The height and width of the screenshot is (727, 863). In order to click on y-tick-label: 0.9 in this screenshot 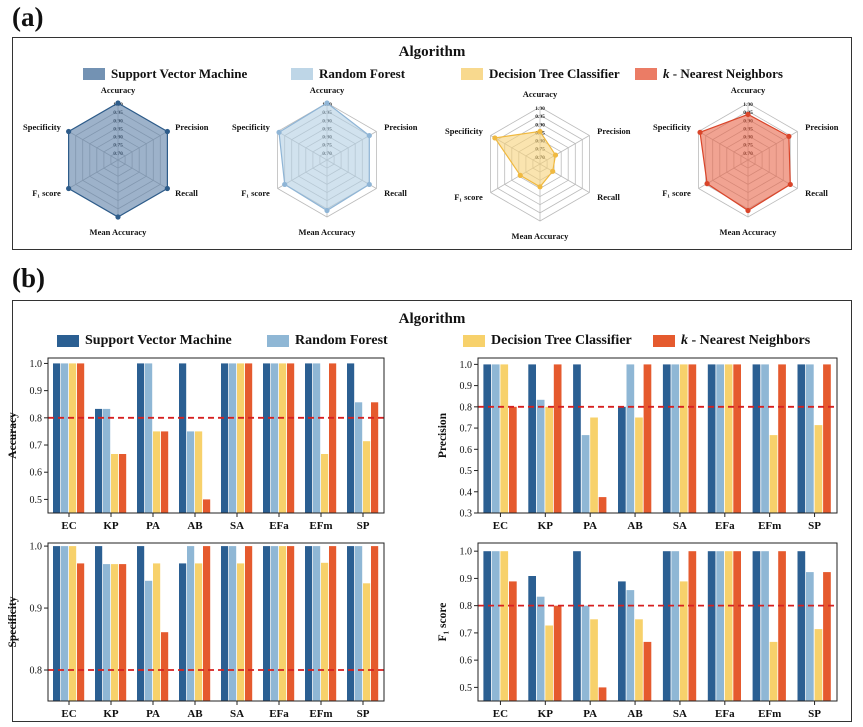, I will do `click(36, 609)`.